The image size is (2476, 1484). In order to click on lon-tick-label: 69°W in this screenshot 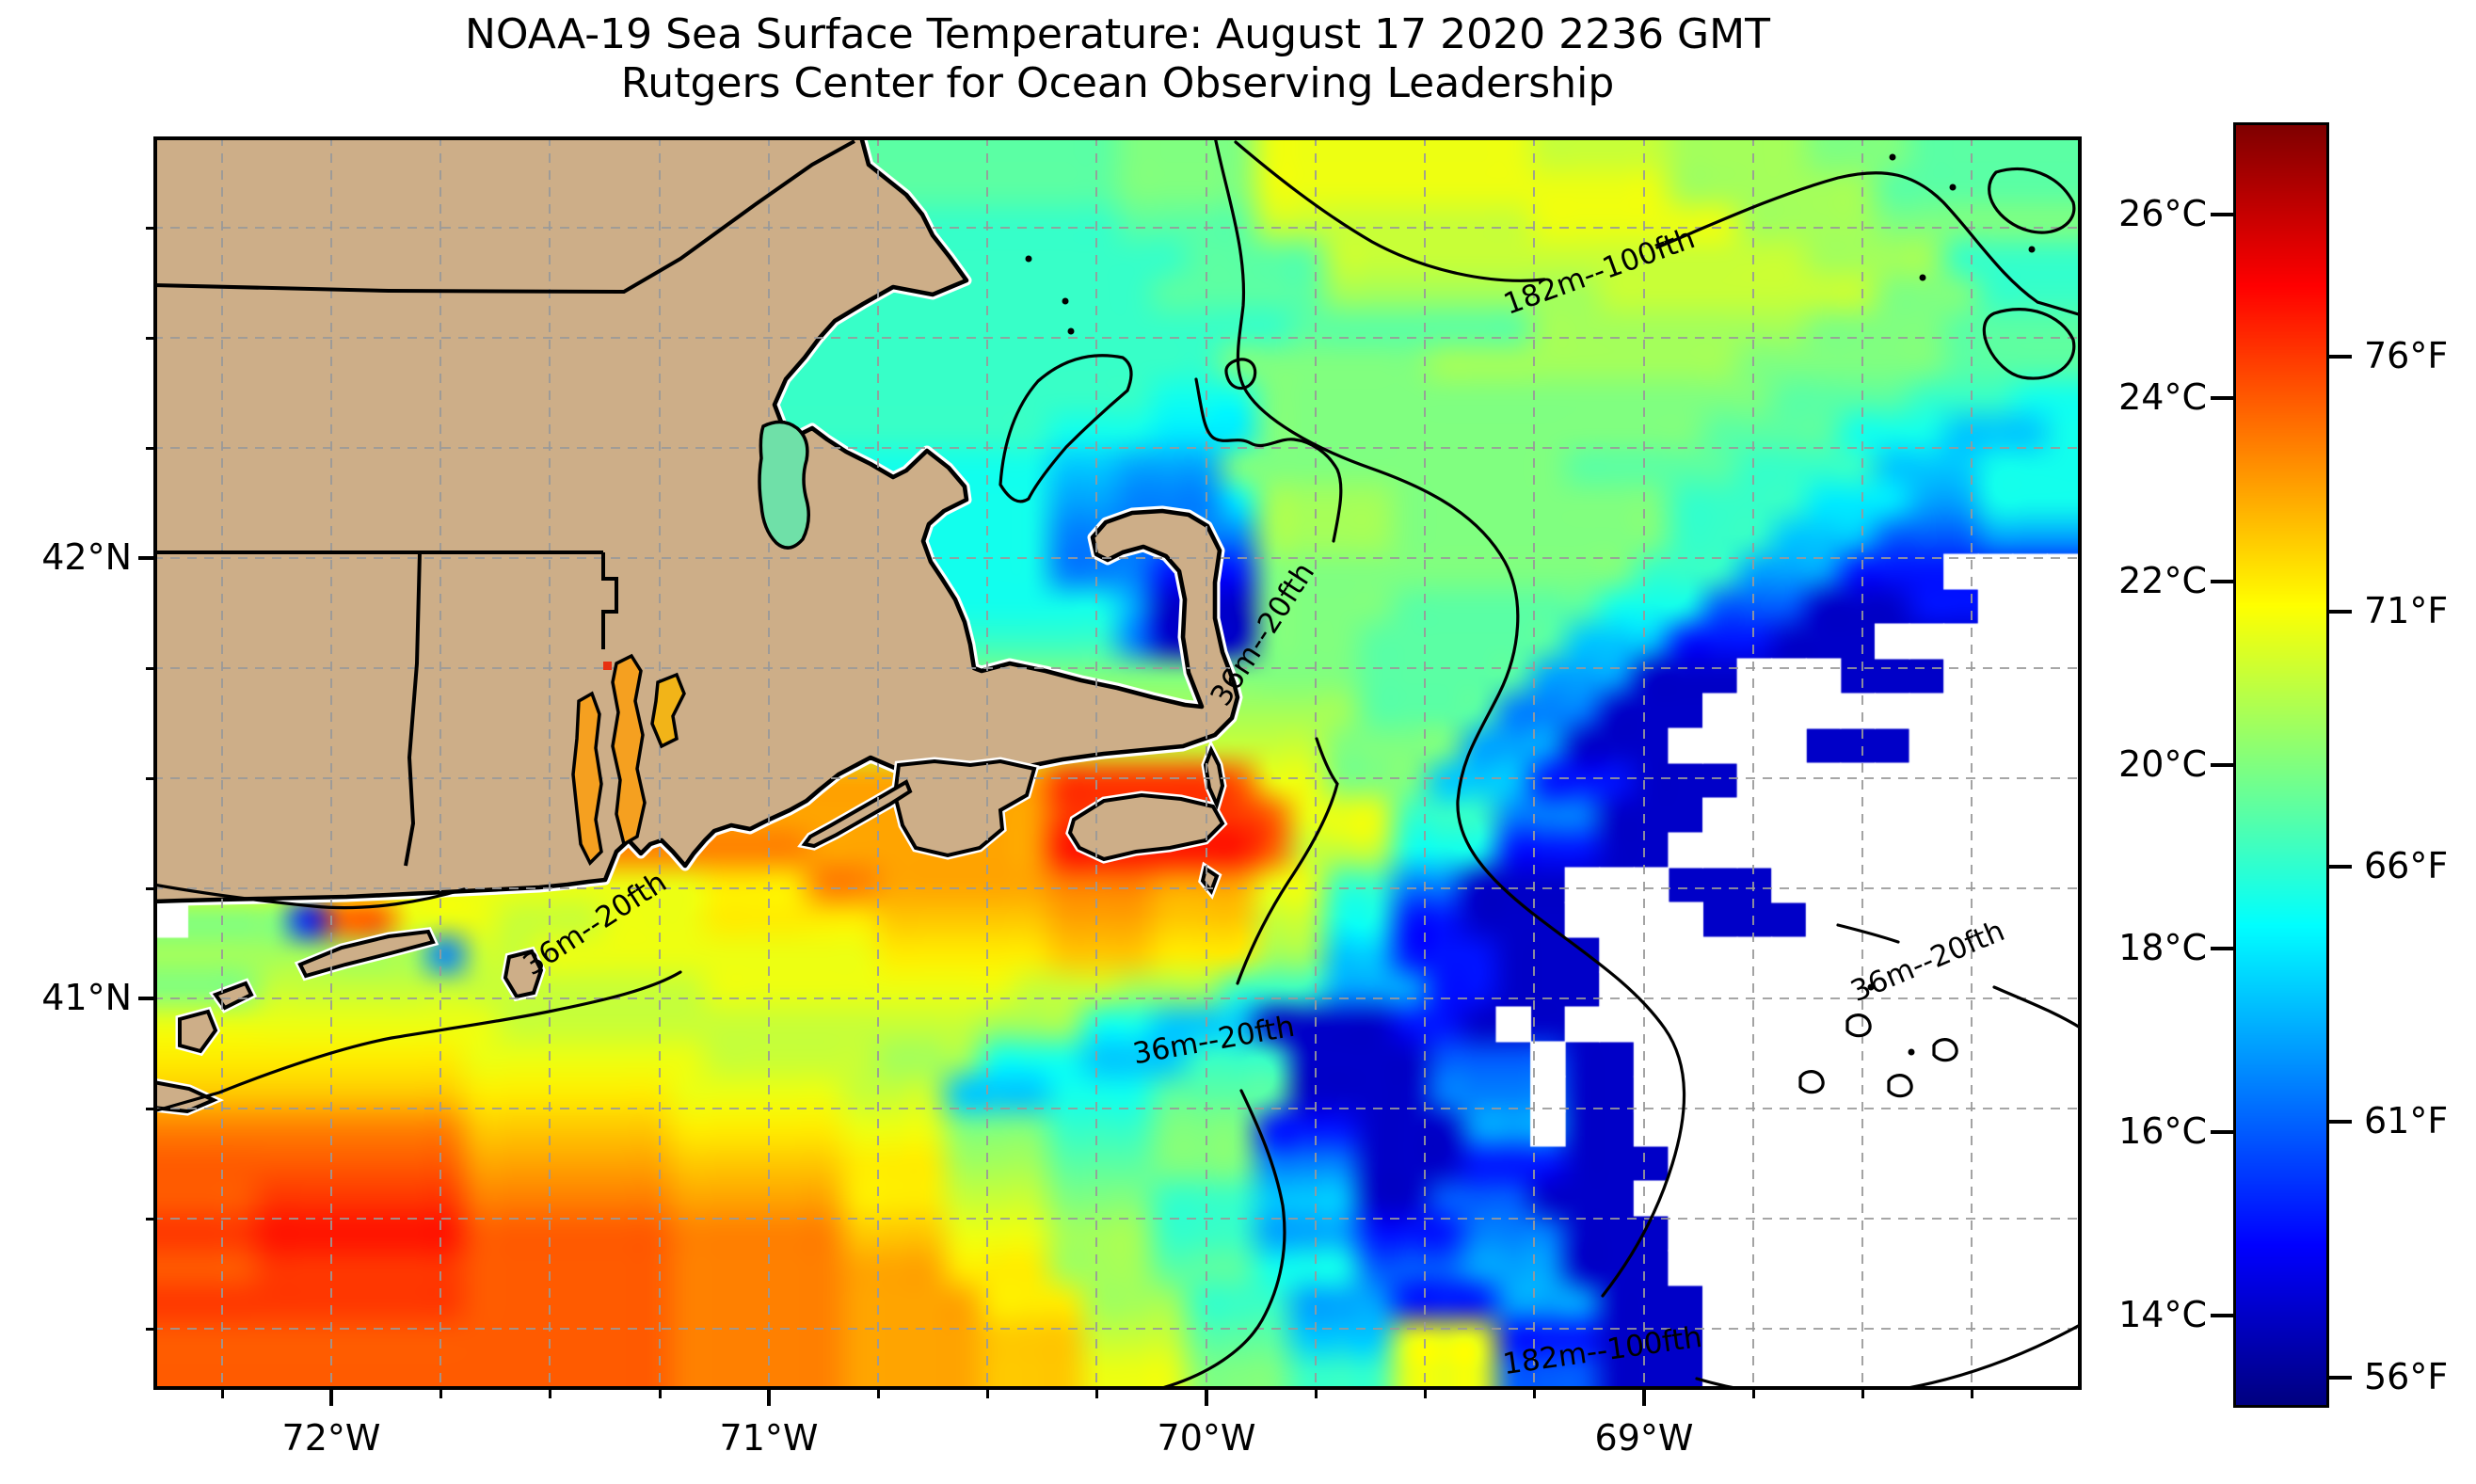, I will do `click(1644, 1438)`.